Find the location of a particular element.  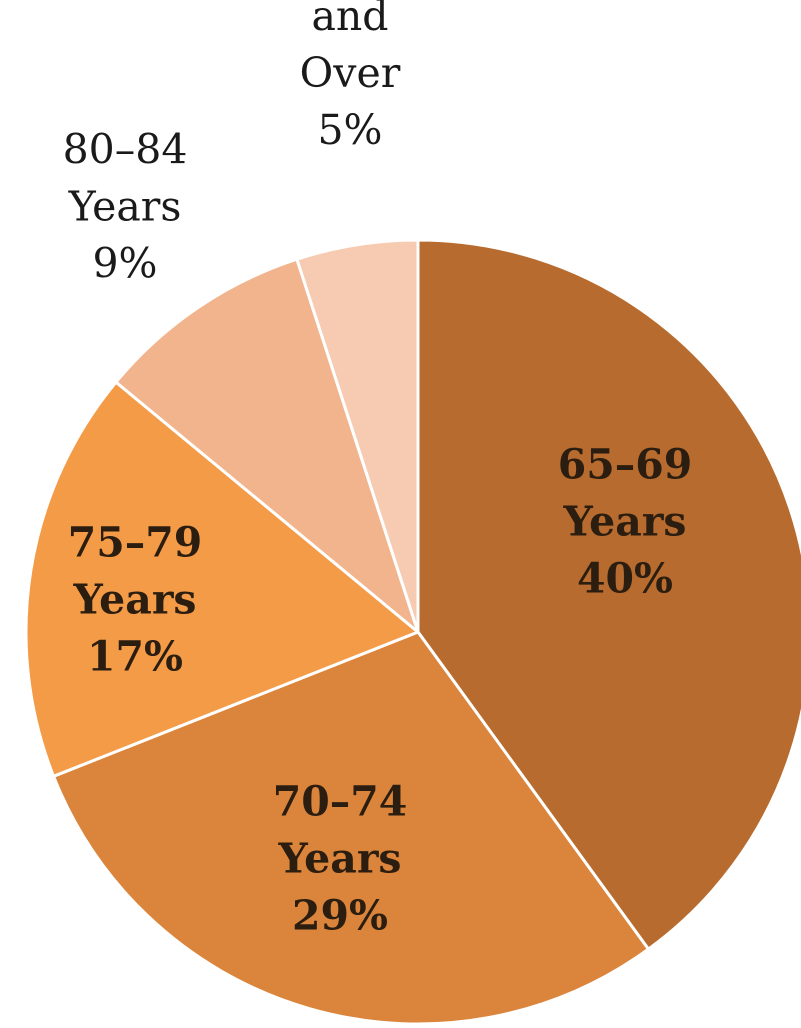

slice-label-4: 85 YearsandOver5% is located at coordinates (350, 77).